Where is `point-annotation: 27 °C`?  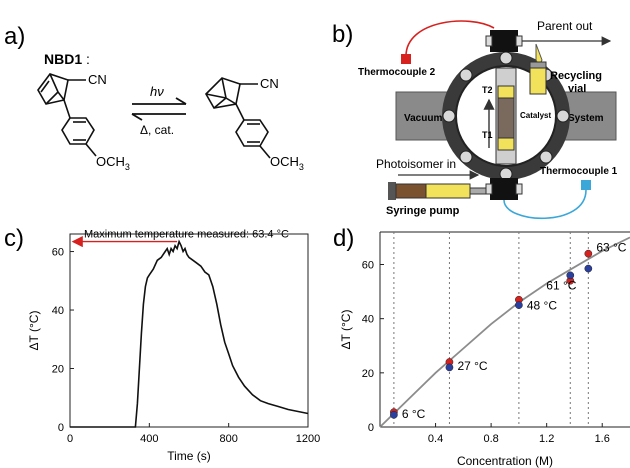 point-annotation: 27 °C is located at coordinates (472, 366).